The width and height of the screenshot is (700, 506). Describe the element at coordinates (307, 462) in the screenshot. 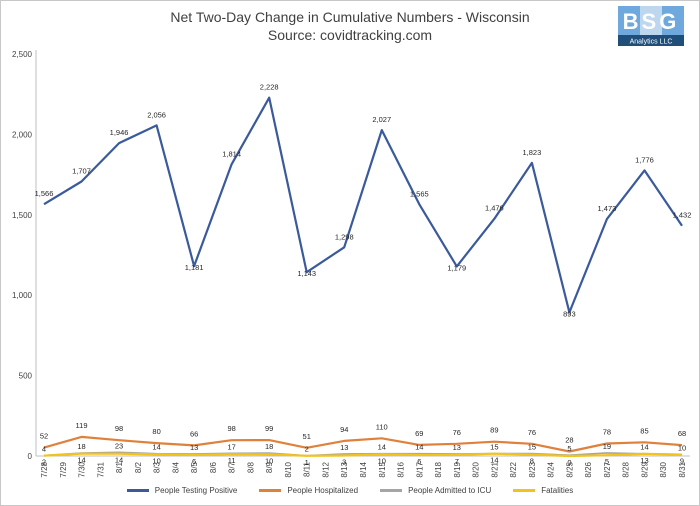

I see `data-label-fatalities: 1` at that location.